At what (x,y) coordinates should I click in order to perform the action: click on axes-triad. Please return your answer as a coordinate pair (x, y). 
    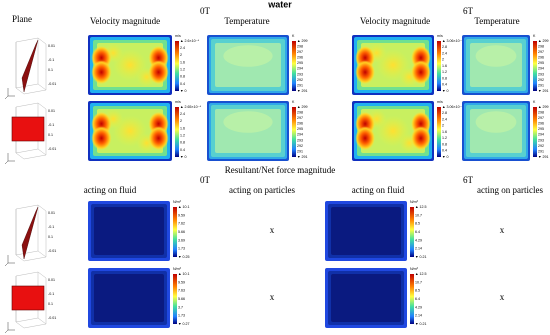
    Looking at the image, I should click on (9, 94).